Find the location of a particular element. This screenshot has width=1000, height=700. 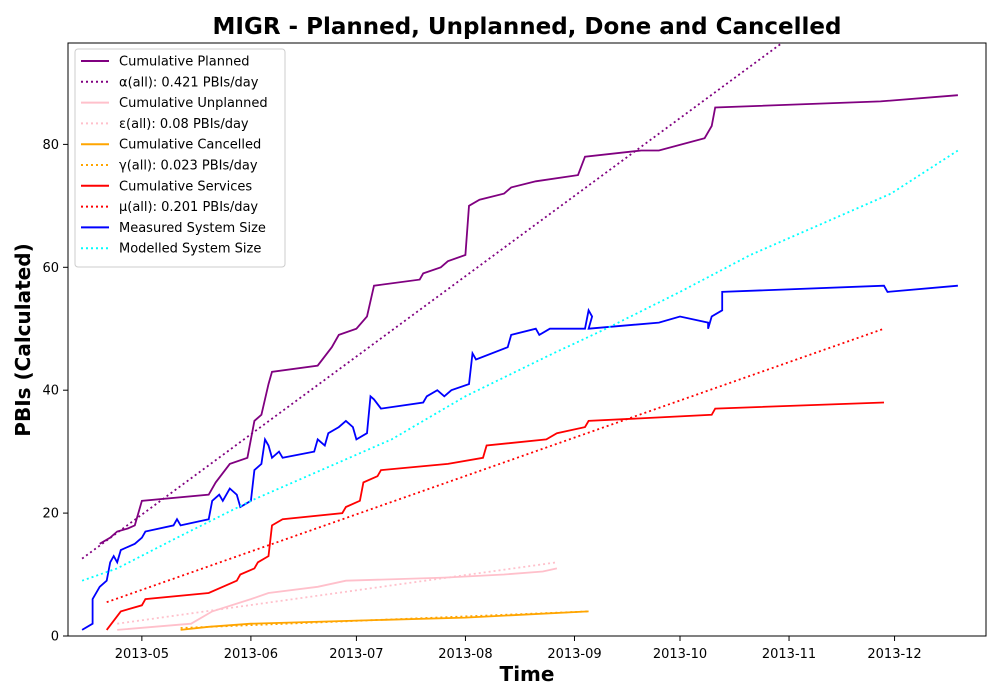

legend-label: Cumulative Planned is located at coordinates (184, 62).